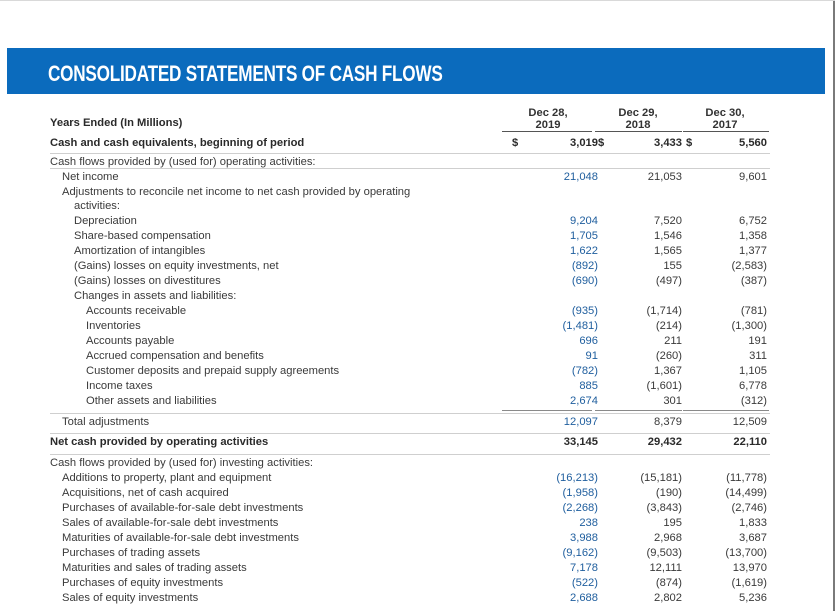 This screenshot has width=835, height=611. I want to click on value-2018: (497), so click(668, 281).